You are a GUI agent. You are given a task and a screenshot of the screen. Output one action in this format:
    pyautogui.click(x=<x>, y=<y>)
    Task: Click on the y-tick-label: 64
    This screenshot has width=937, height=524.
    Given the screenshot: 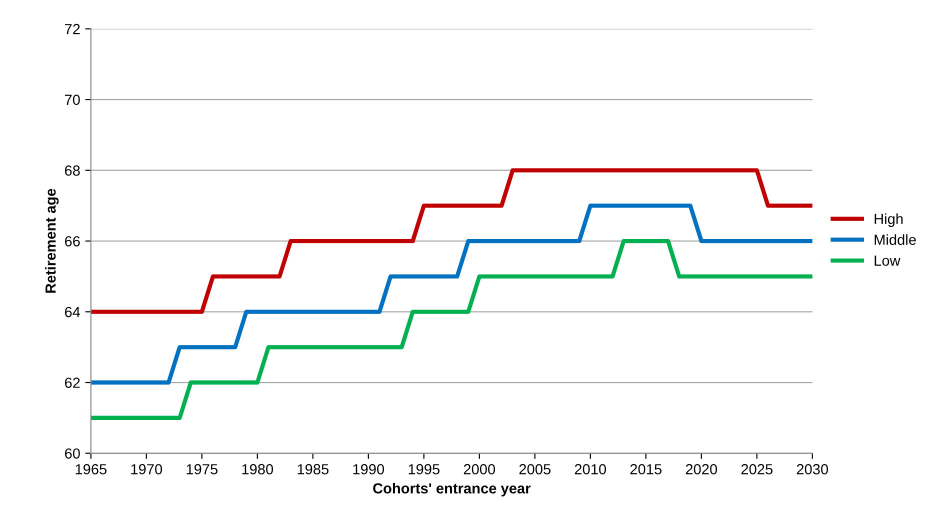 What is the action you would take?
    pyautogui.click(x=72, y=312)
    